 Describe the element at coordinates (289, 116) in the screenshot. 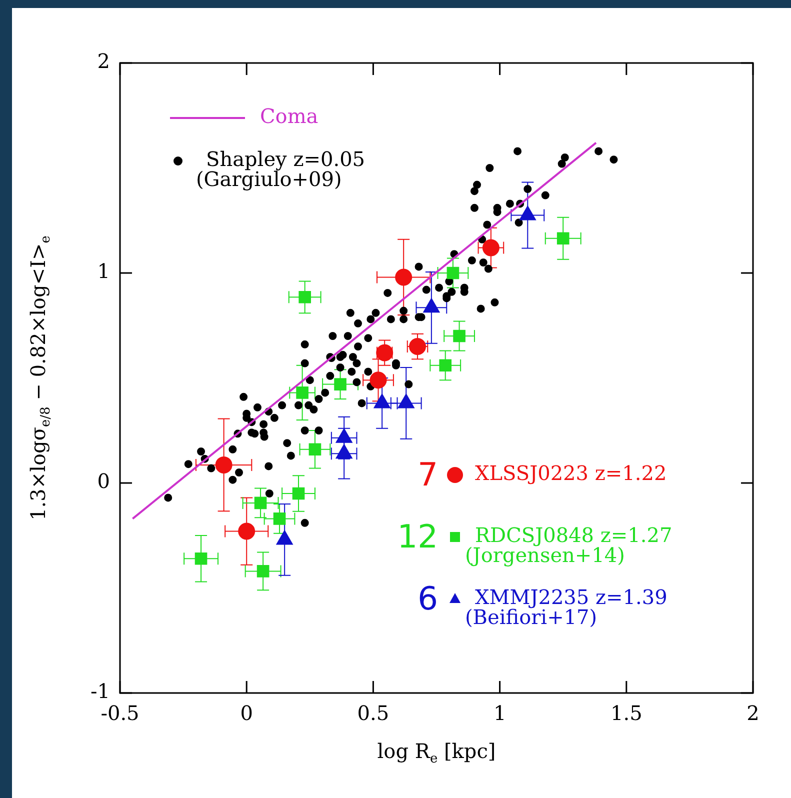

I see `legend-label: Coma` at that location.